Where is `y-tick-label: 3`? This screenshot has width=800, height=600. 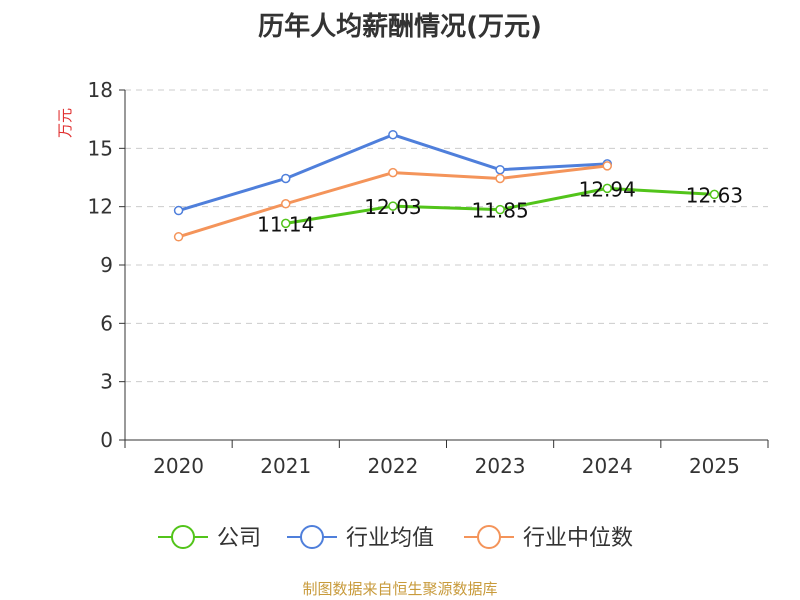
y-tick-label: 3 is located at coordinates (106, 382).